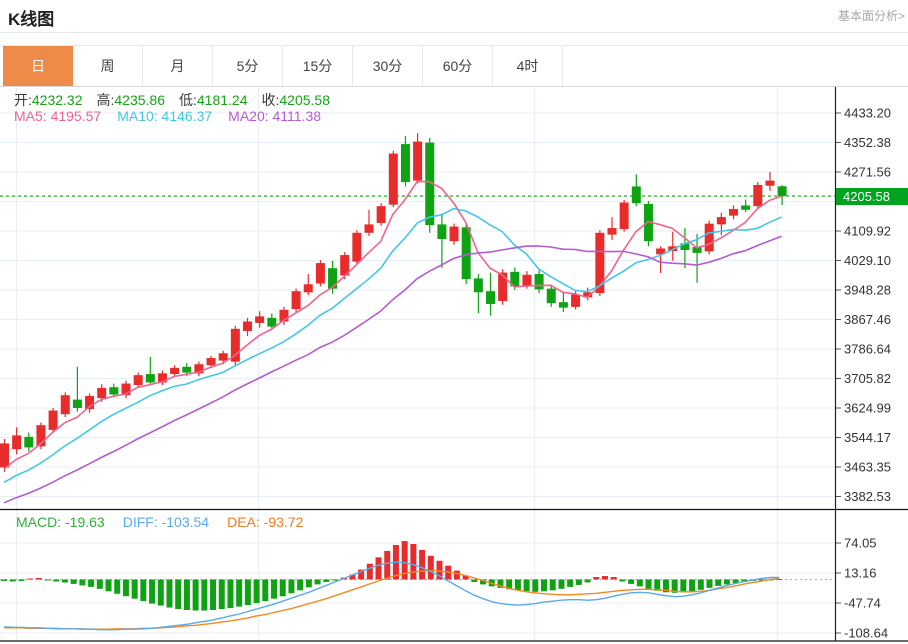 This screenshot has width=908, height=644. Describe the element at coordinates (57, 100) in the screenshot. I see `open-value: 4232.32` at that location.